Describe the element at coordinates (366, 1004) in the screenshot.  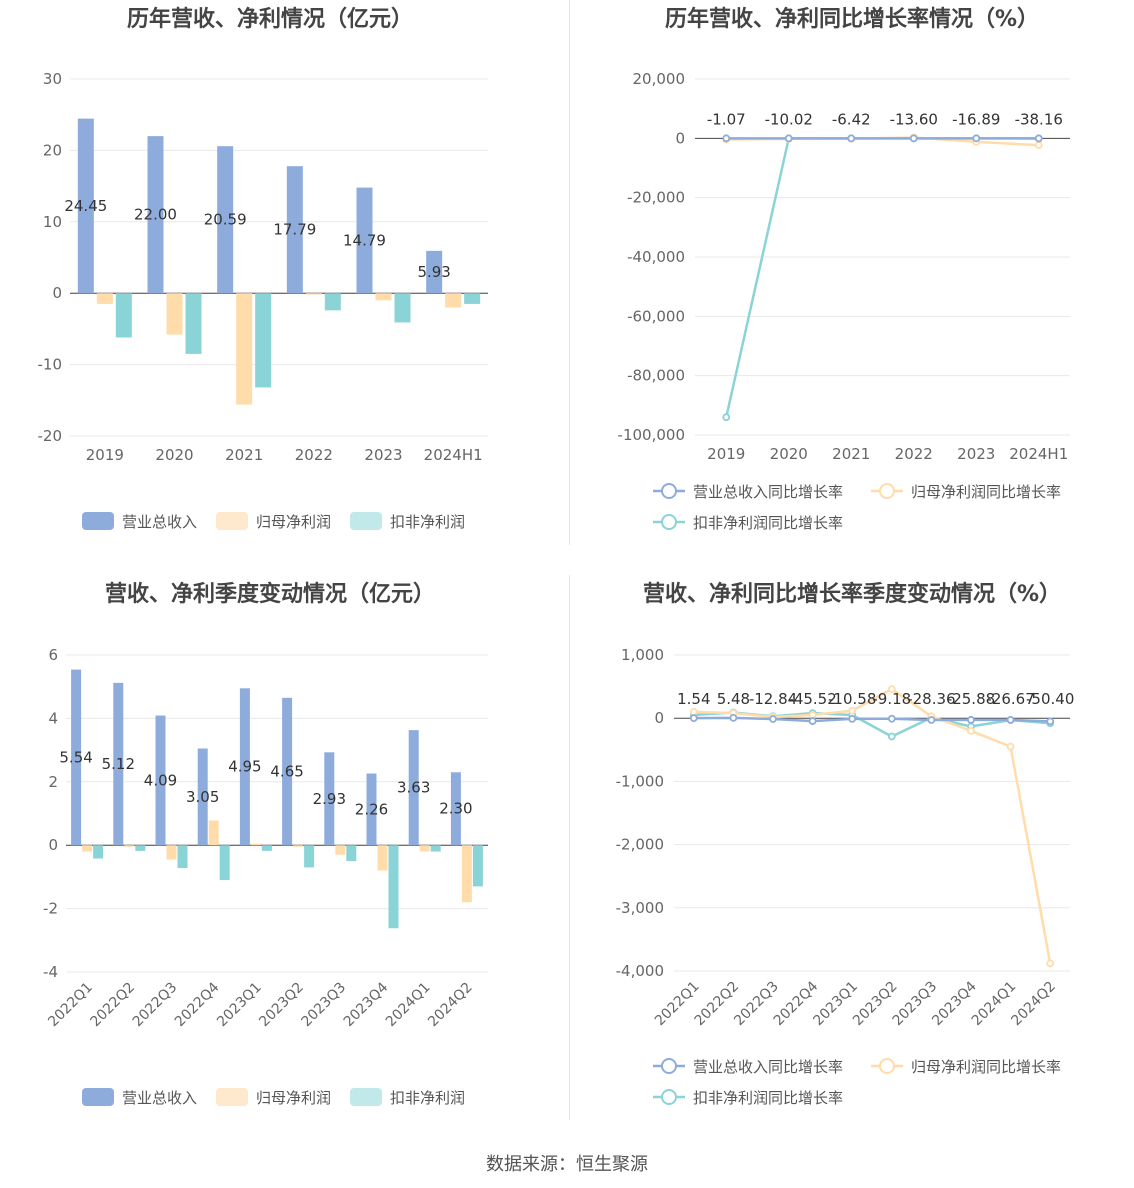
I see `x-tick-label: 2023Q4` at that location.